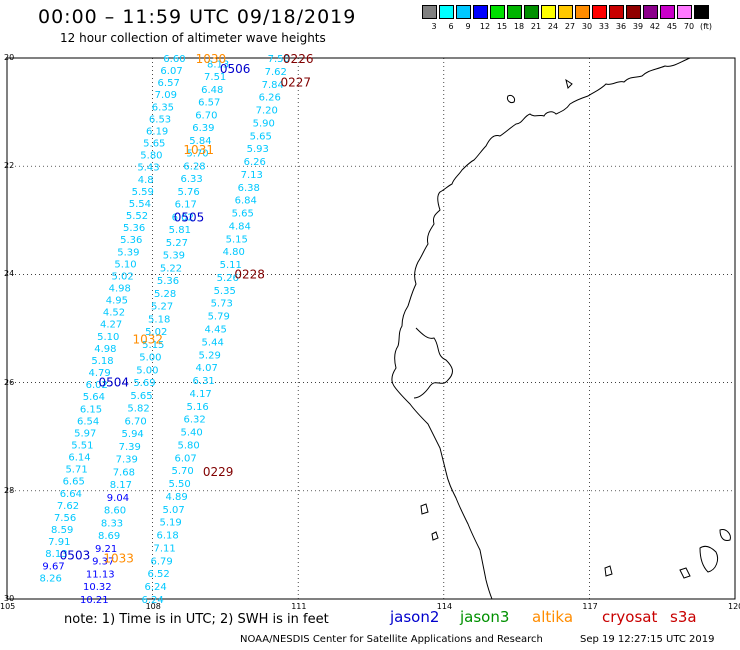  Describe the element at coordinates (9, 490) in the screenshot. I see `latitude-label: 28` at that location.